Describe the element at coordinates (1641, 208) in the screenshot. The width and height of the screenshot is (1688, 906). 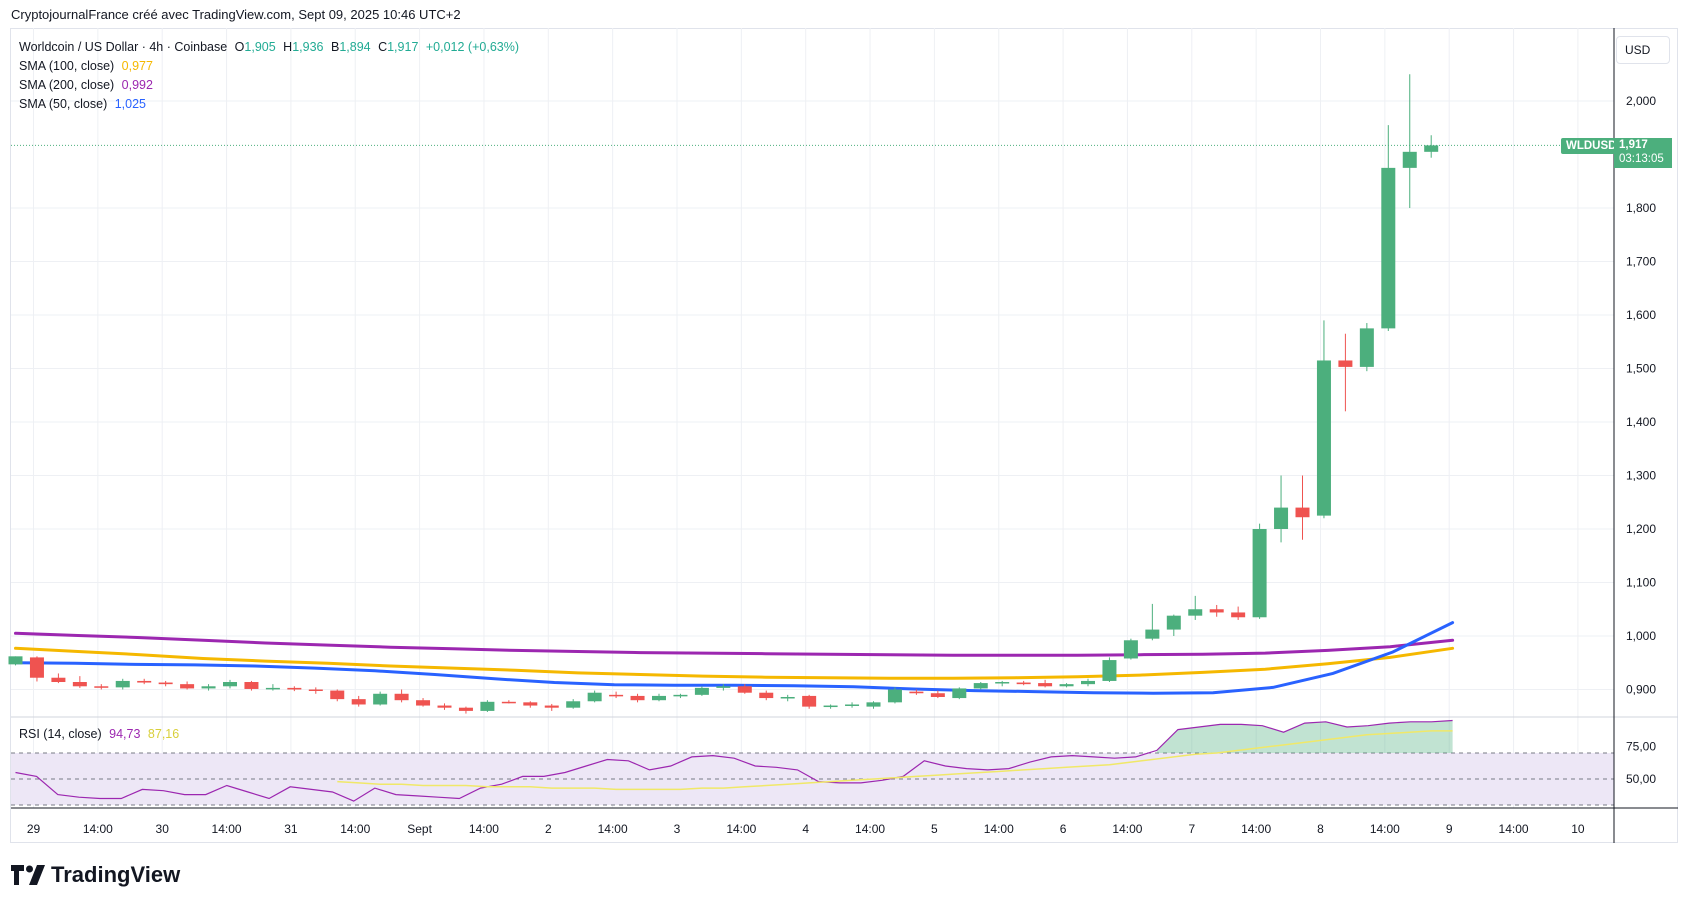
I see `price-tick-label: 1,800` at that location.